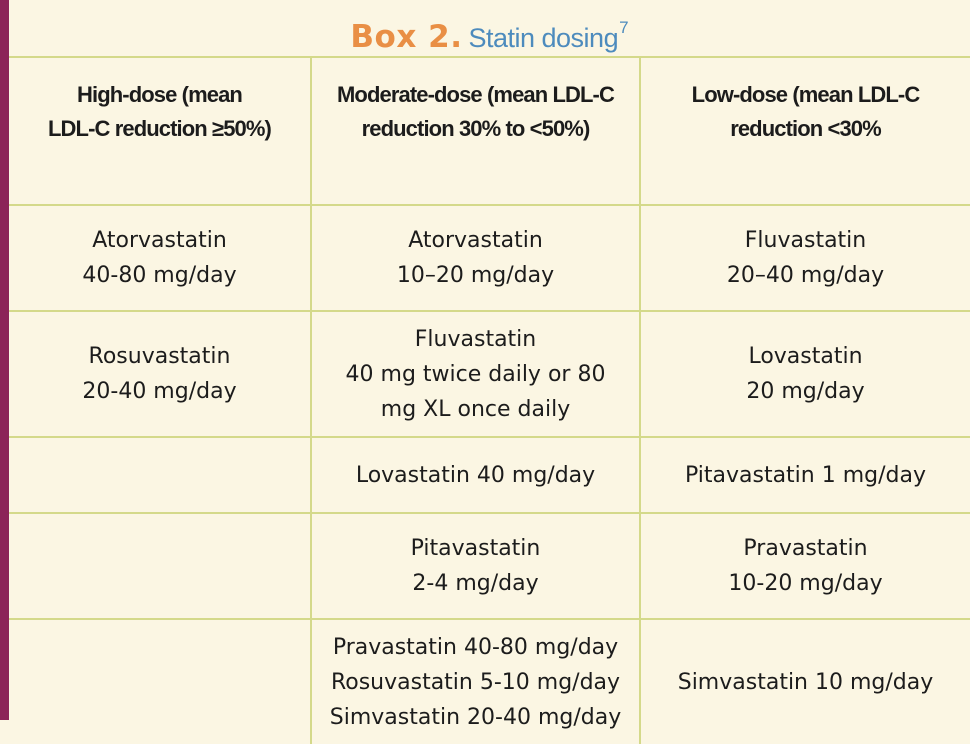 This screenshot has width=970, height=744. Describe the element at coordinates (475, 717) in the screenshot. I see `cell-line: Simvastatin 20-40 mg/day` at that location.